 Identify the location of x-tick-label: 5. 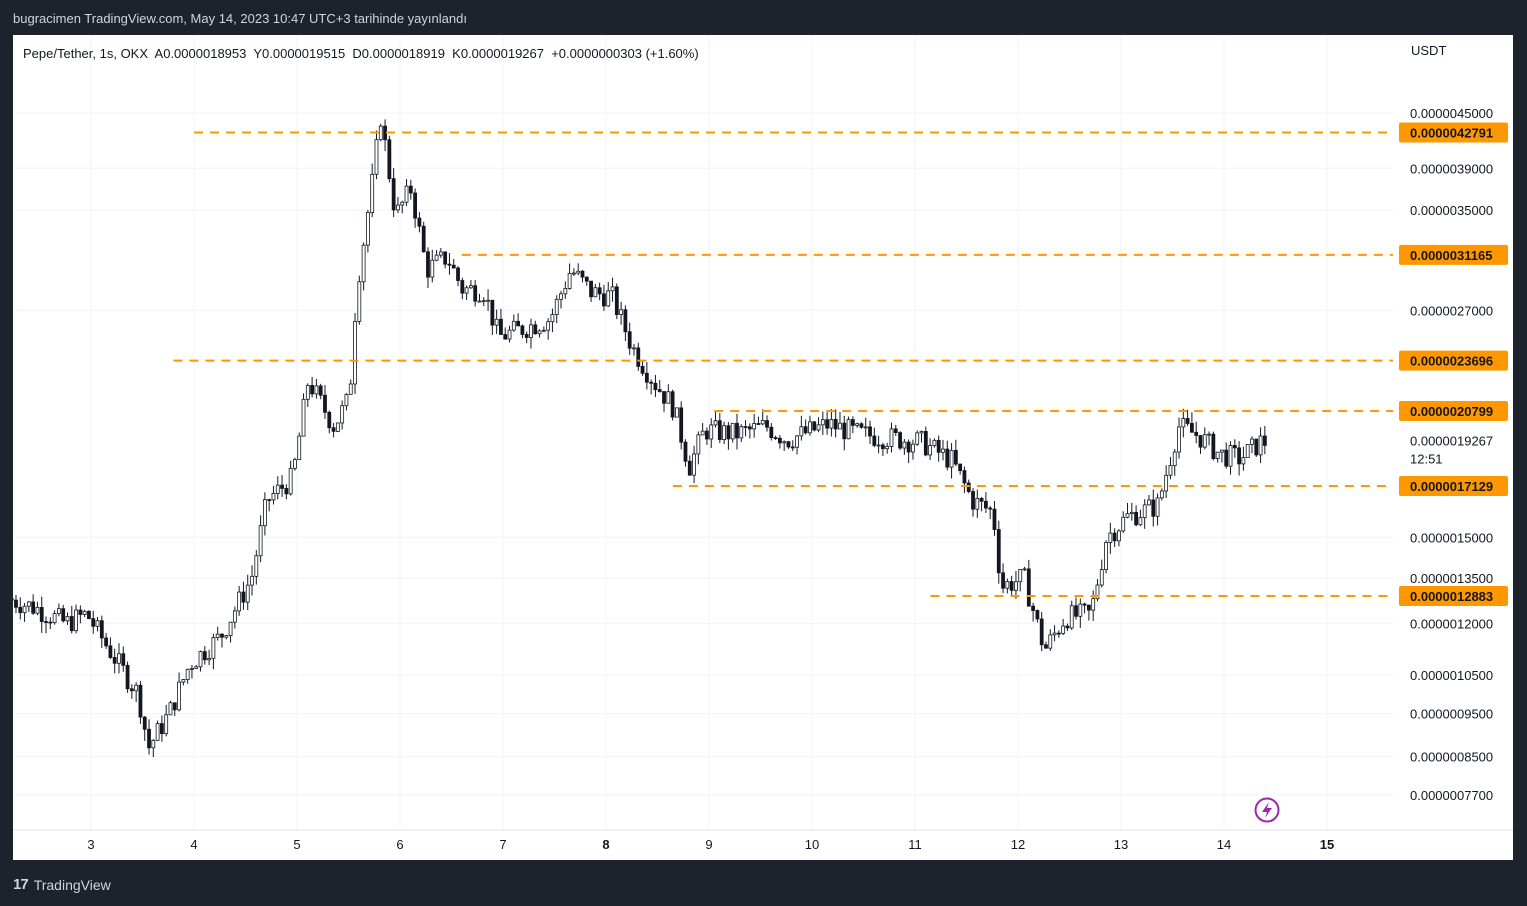
(296, 844).